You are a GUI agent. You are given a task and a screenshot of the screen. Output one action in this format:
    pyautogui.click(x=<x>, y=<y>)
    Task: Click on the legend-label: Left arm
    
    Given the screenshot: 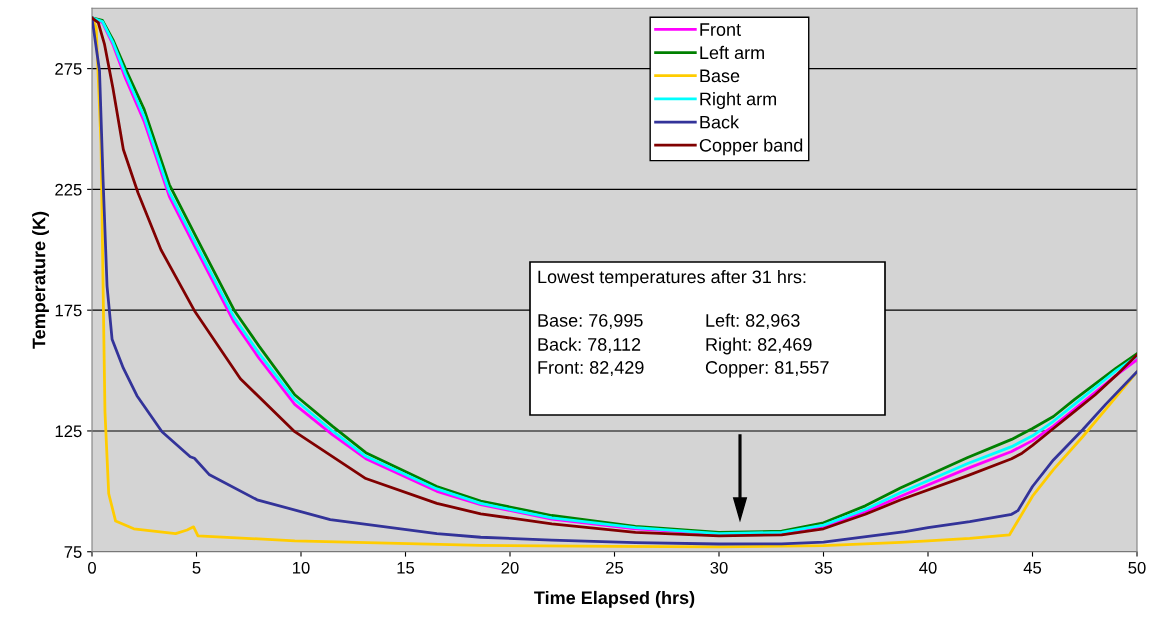 What is the action you would take?
    pyautogui.click(x=732, y=52)
    